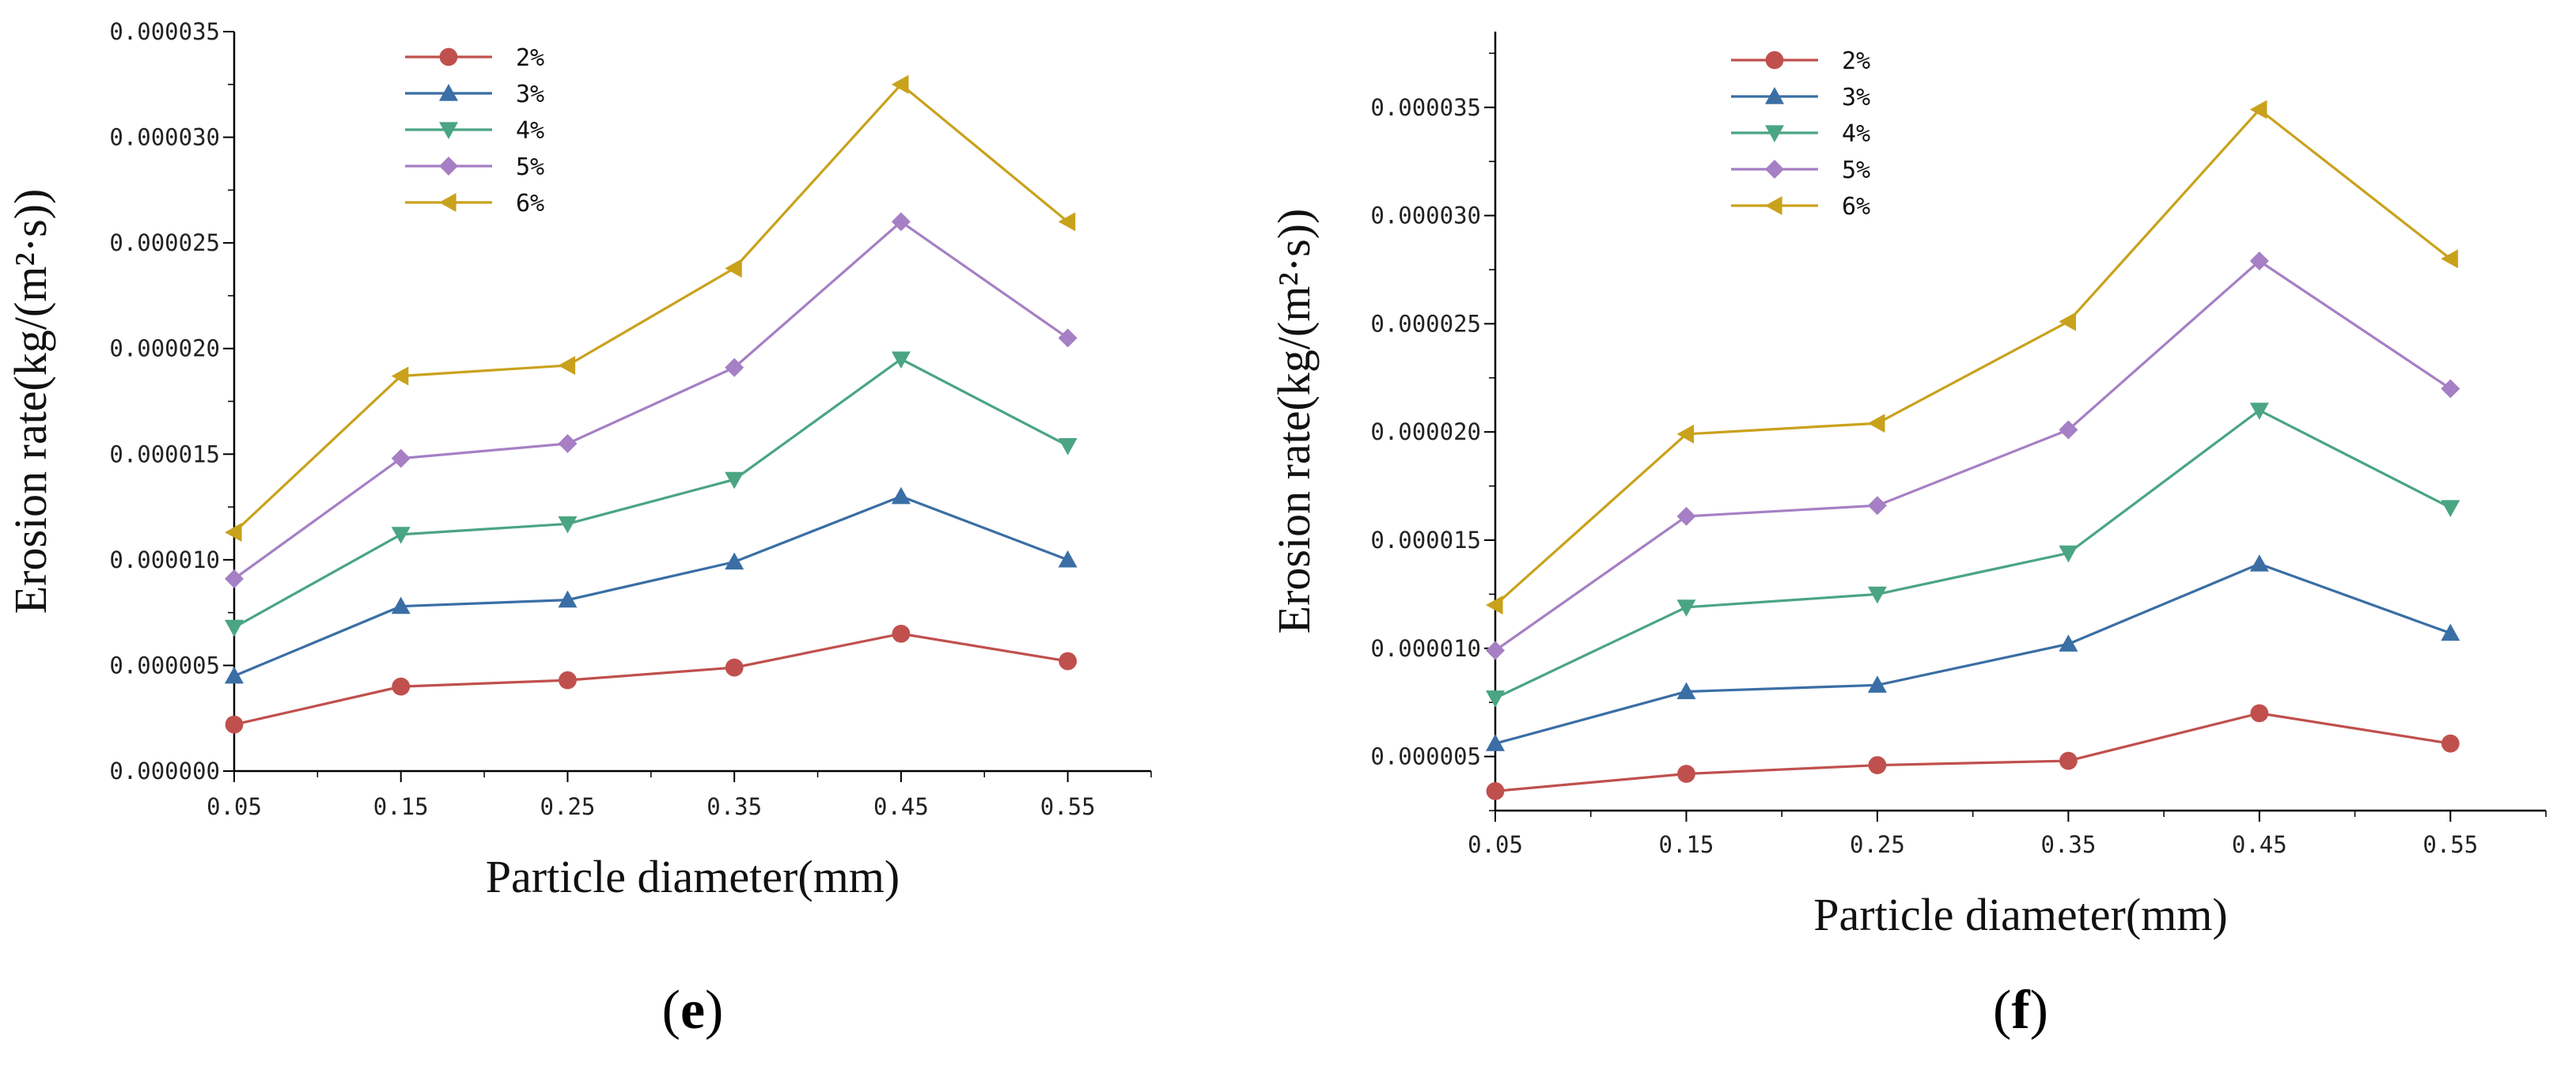 Image resolution: width=2576 pixels, height=1070 pixels. What do you see at coordinates (2021, 1010) in the screenshot?
I see `panel-label: (f)` at bounding box center [2021, 1010].